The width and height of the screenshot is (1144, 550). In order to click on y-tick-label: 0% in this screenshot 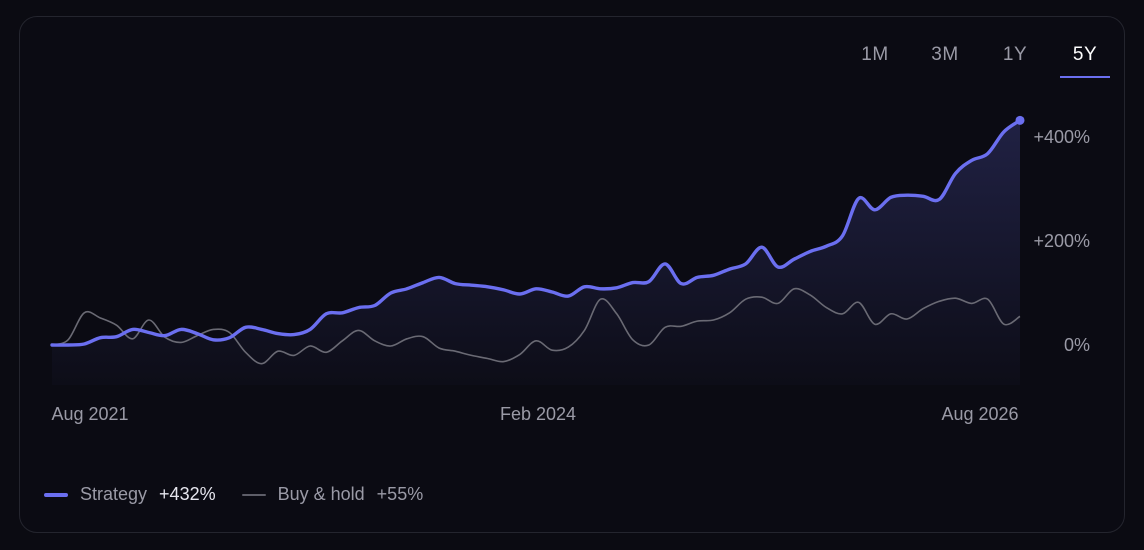, I will do `click(1077, 345)`.